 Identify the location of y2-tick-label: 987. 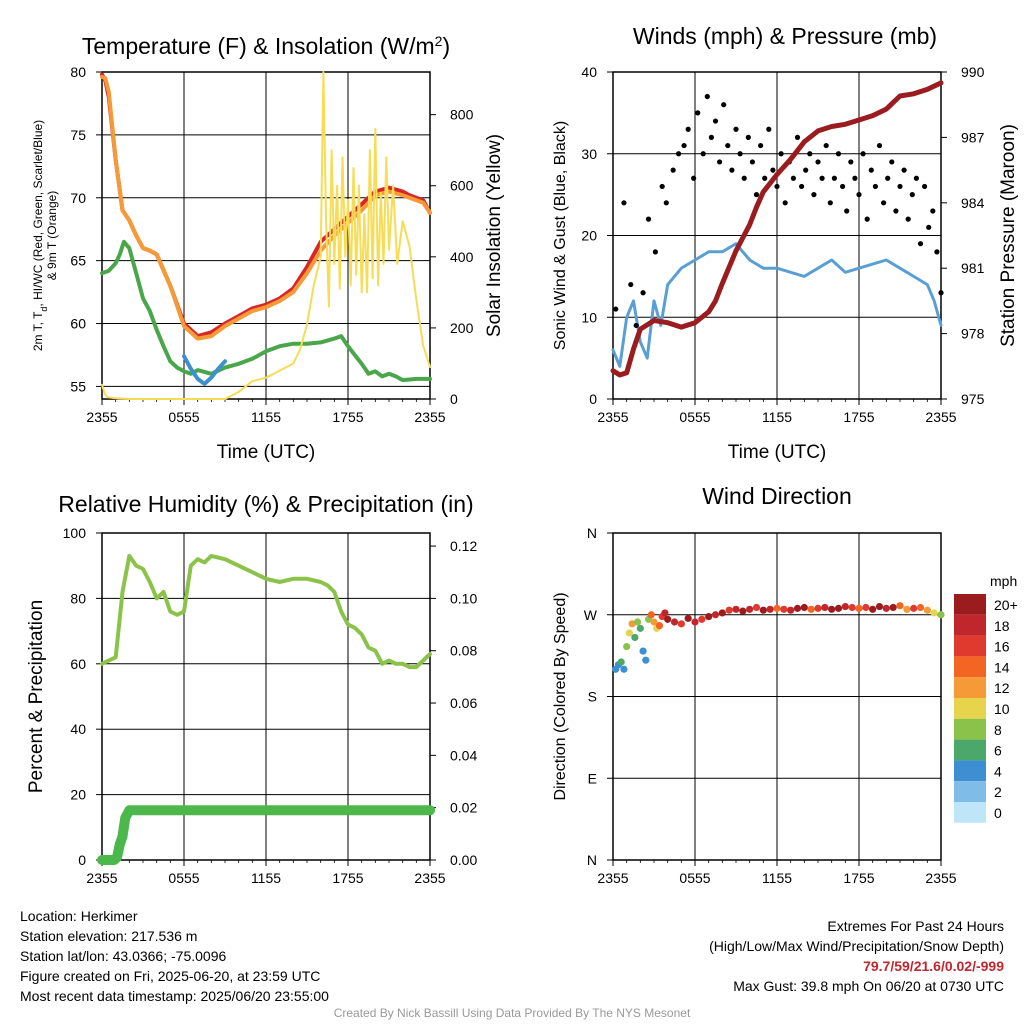
(973, 137).